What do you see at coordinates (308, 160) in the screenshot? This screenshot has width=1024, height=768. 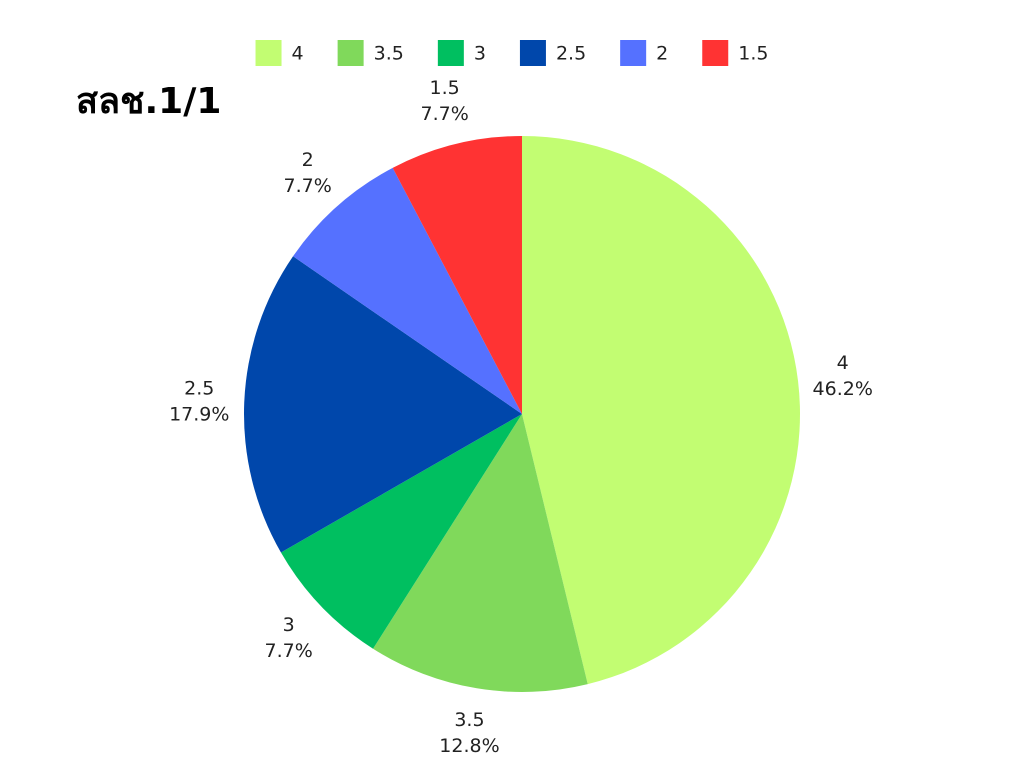 I see `slice-category-label: 2` at bounding box center [308, 160].